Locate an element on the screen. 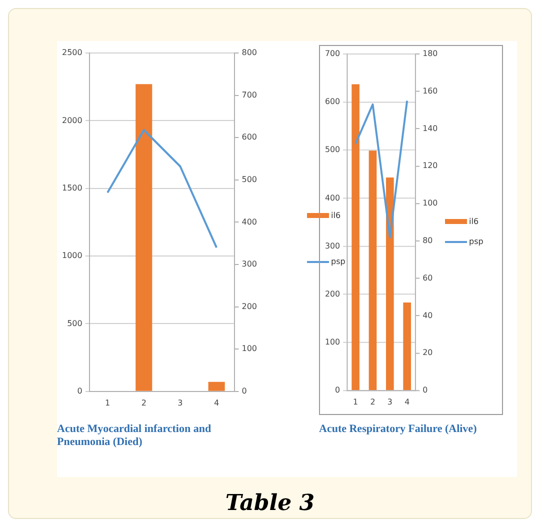  y2-tick-label: 180 is located at coordinates (430, 53).